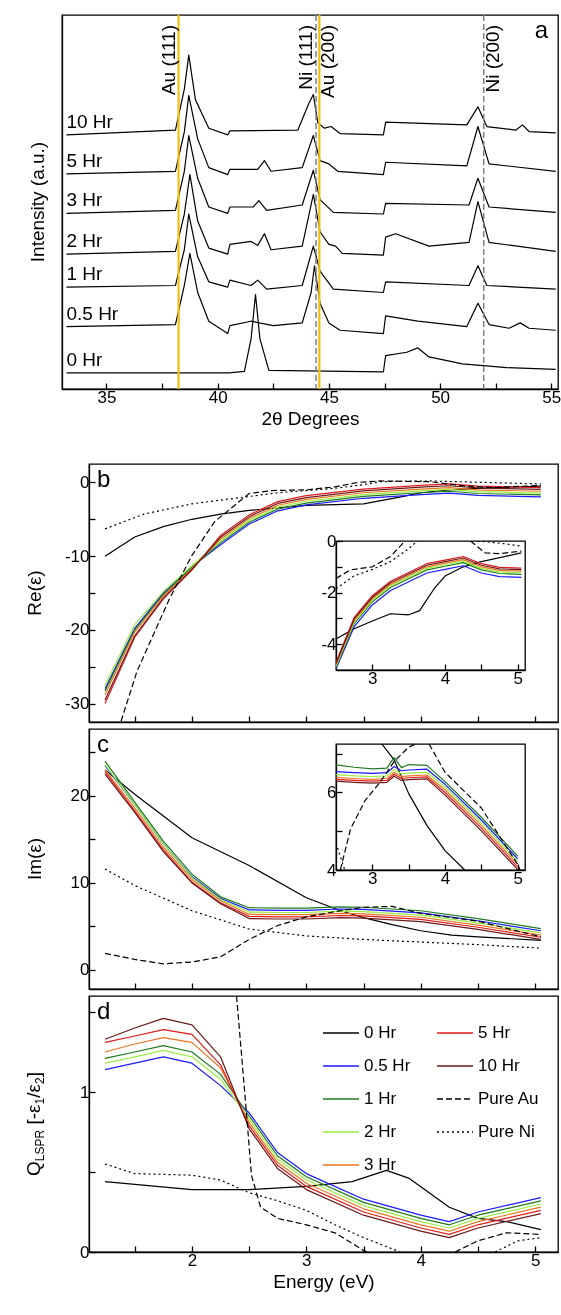  What do you see at coordinates (85, 359) in the screenshot?
I see `series-label: 0 Hr` at bounding box center [85, 359].